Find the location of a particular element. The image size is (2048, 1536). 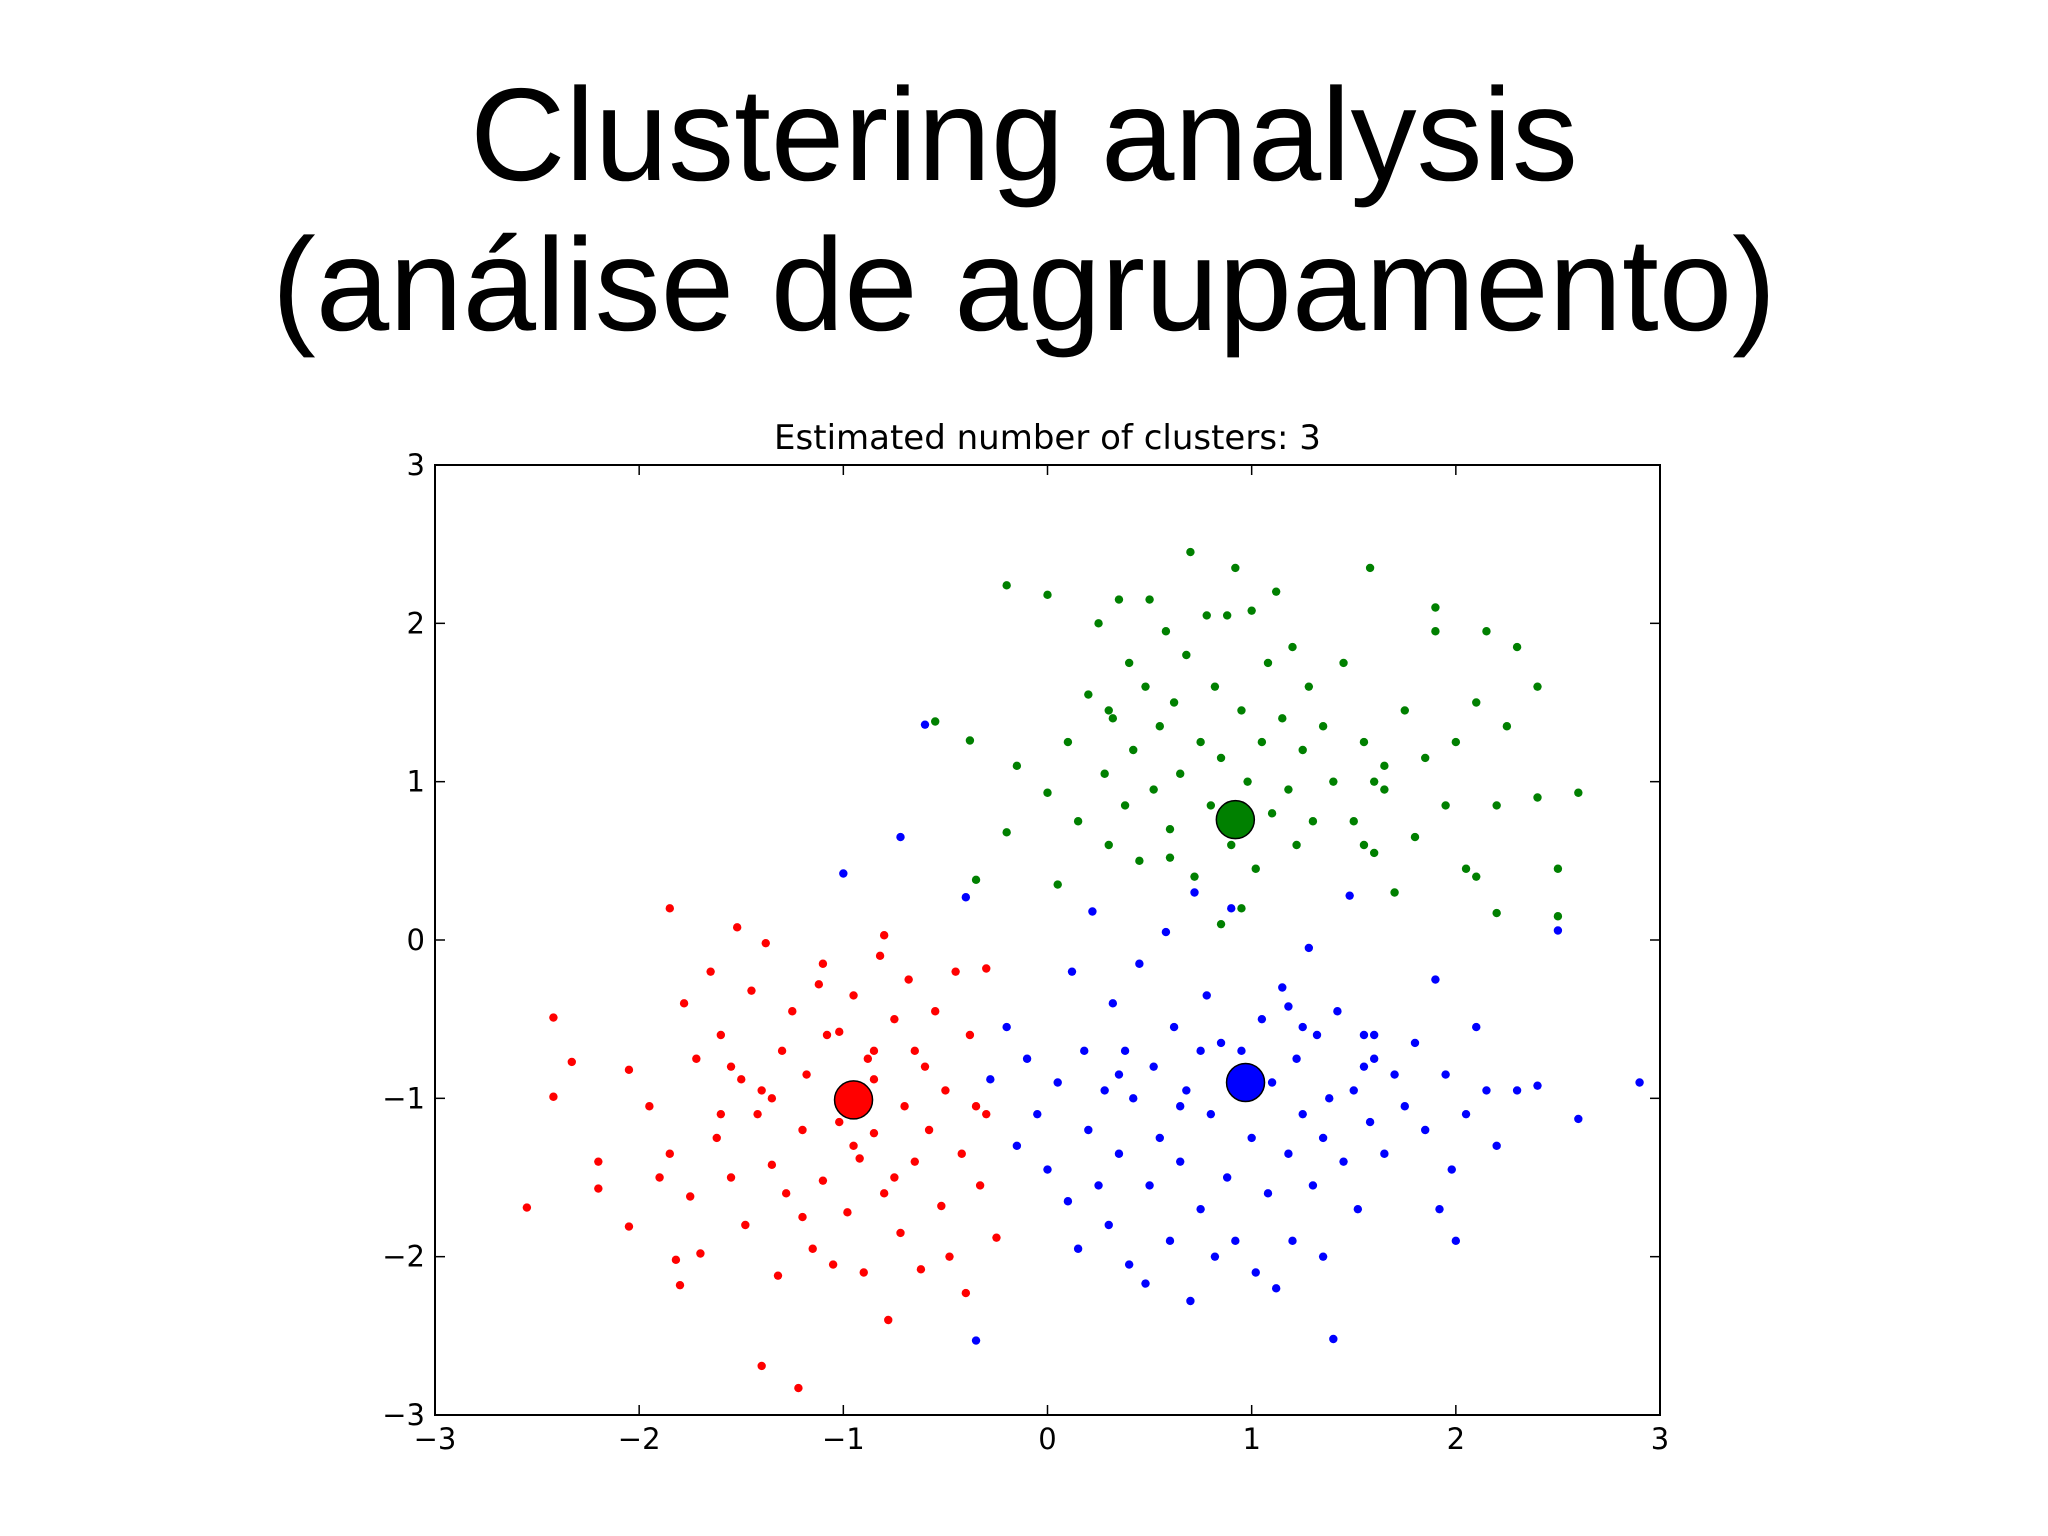

y-tick-label: 3 is located at coordinates (416, 465).